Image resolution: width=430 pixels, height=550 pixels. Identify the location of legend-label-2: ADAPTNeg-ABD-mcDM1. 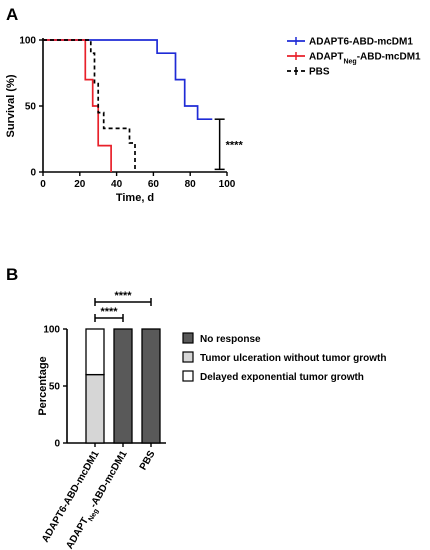
(365, 59).